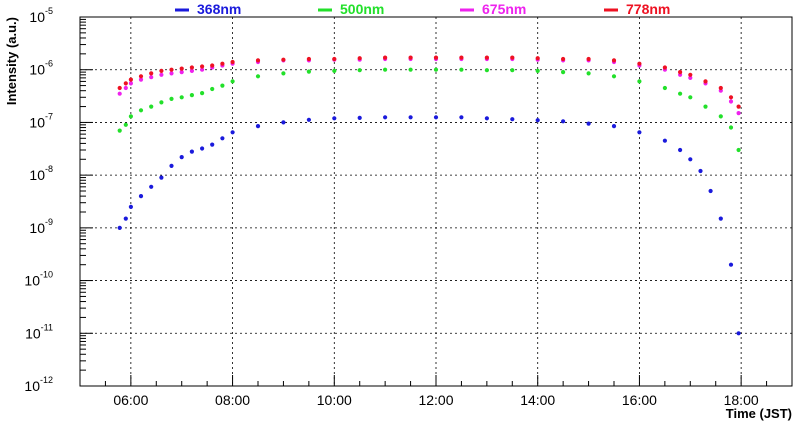 The image size is (800, 427). What do you see at coordinates (39, 331) in the screenshot?
I see `y-tick-label: 10⁻¹¹` at bounding box center [39, 331].